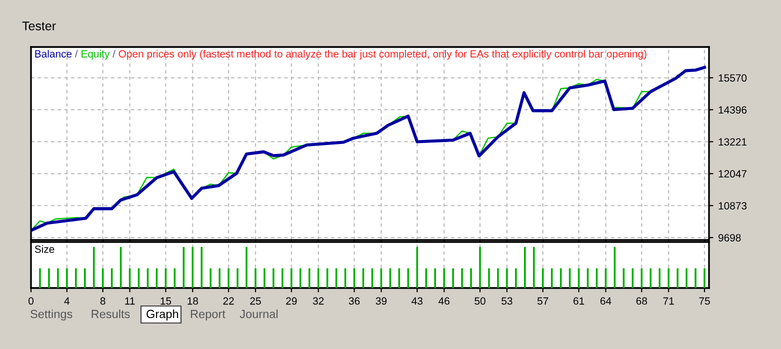 The height and width of the screenshot is (349, 781). I want to click on text: Report, so click(208, 315).